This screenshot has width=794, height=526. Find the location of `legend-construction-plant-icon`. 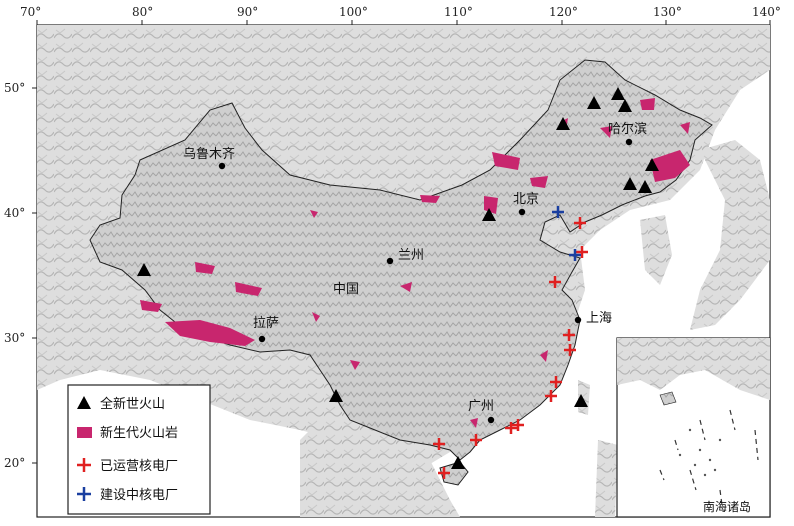

legend-construction-plant-icon is located at coordinates (84, 494).